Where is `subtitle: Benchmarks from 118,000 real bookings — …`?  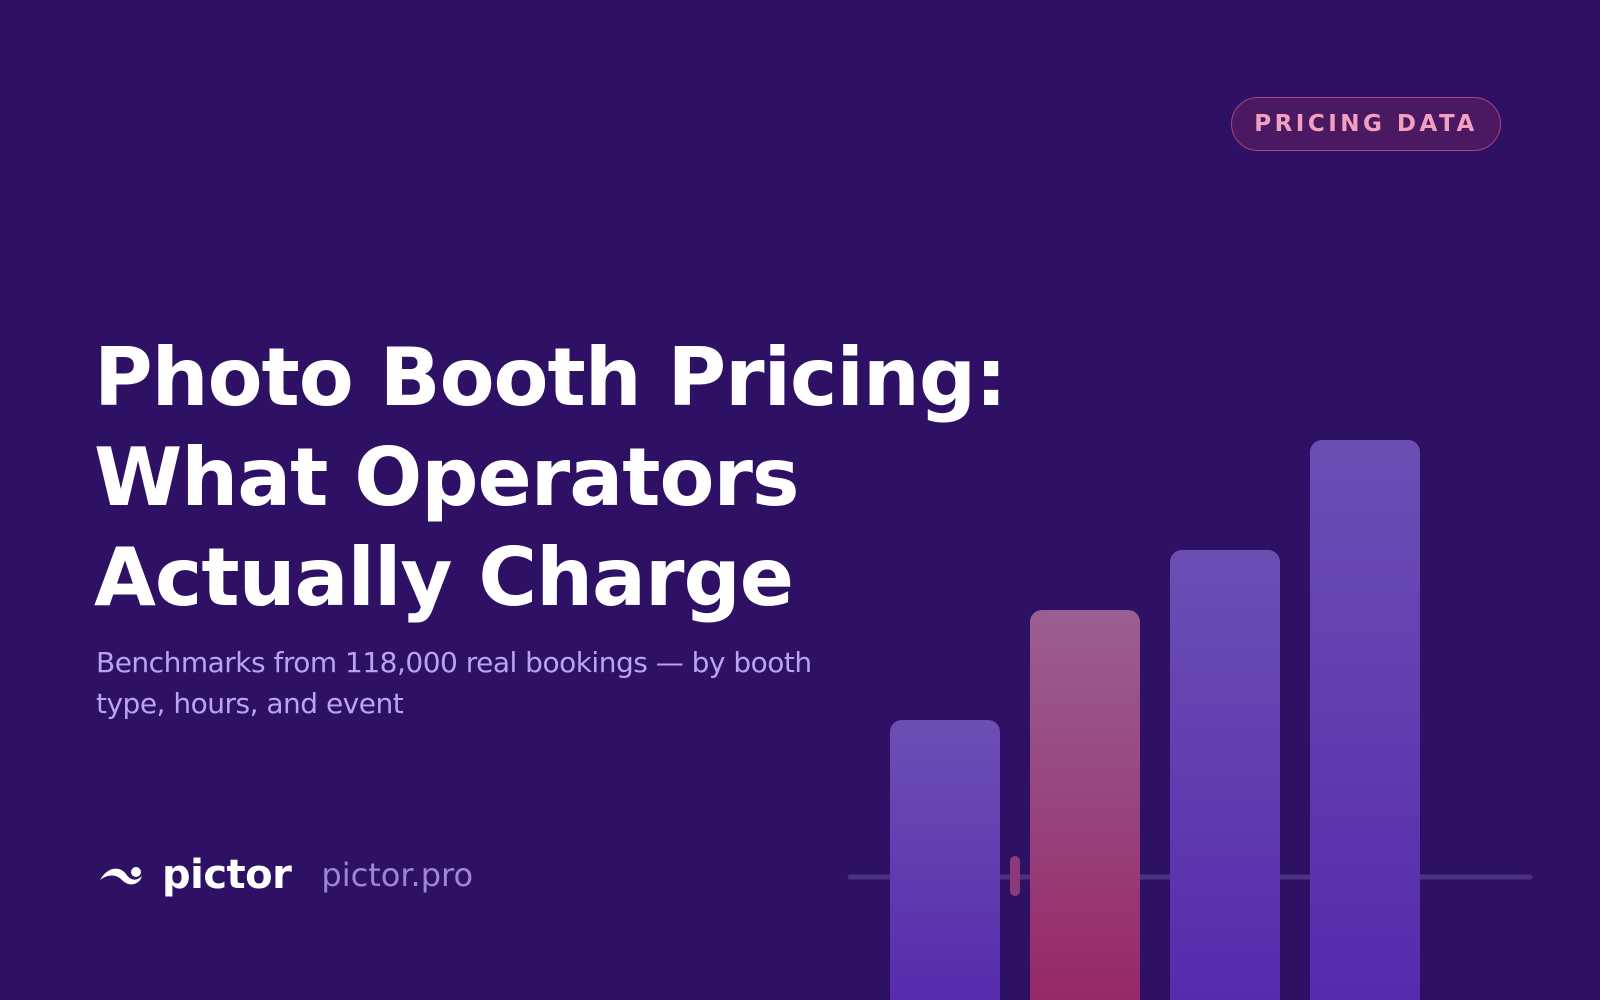 subtitle: Benchmarks from 118,000 real bookings — … is located at coordinates (454, 683).